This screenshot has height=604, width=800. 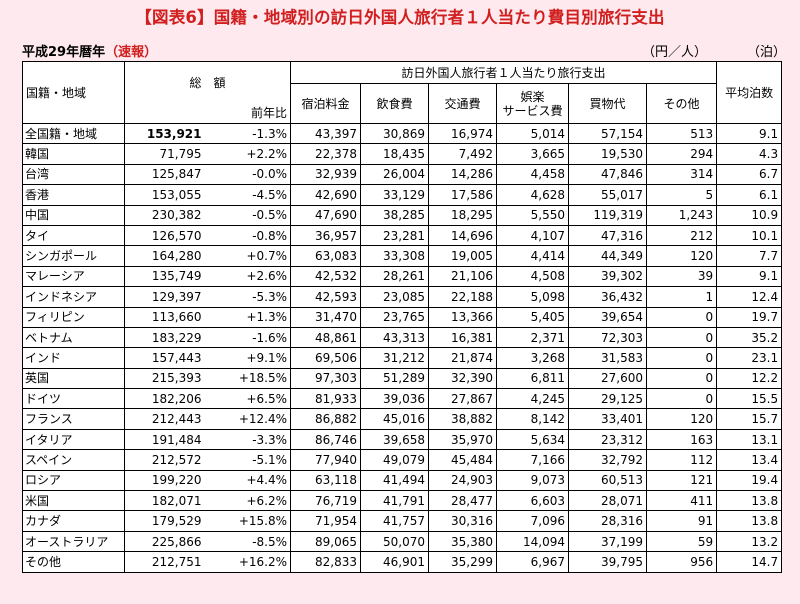 I want to click on cell-name: スペイン, so click(x=73, y=460).